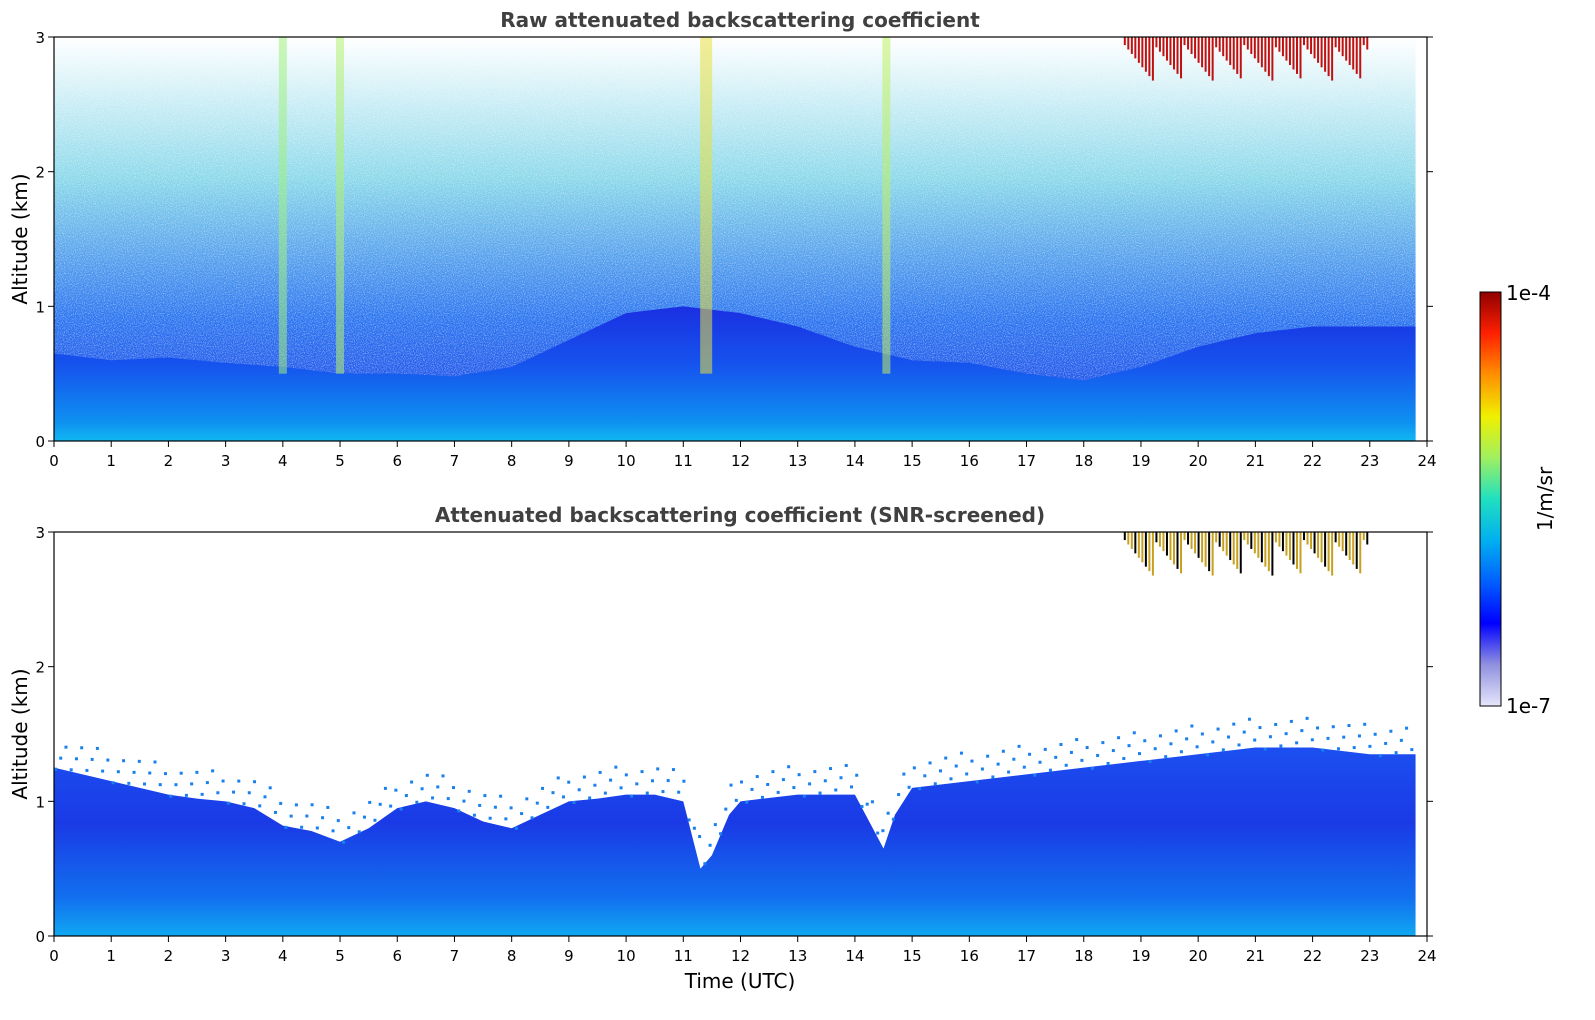  I want to click on x-tick-label: 16, so click(969, 461).